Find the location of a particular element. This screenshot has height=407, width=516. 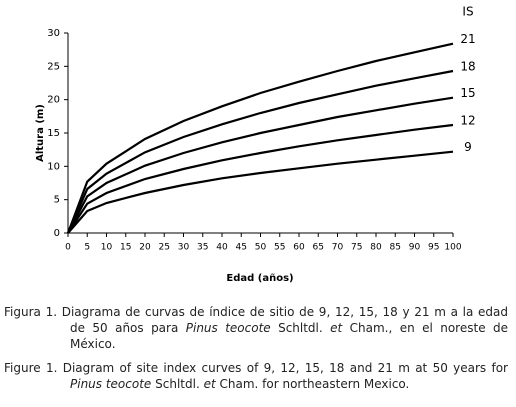

x-tick-label: 15 is located at coordinates (125, 248).